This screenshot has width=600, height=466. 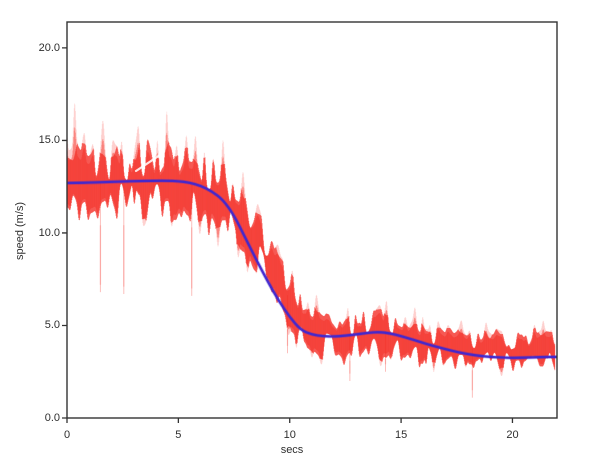 I want to click on x-tick-label-15: 15, so click(x=401, y=435).